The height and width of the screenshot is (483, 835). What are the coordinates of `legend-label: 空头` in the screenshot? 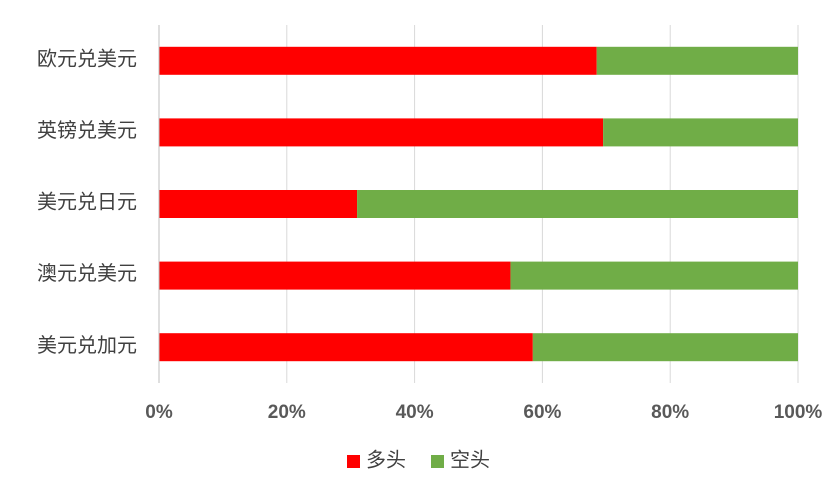 It's located at (470, 460).